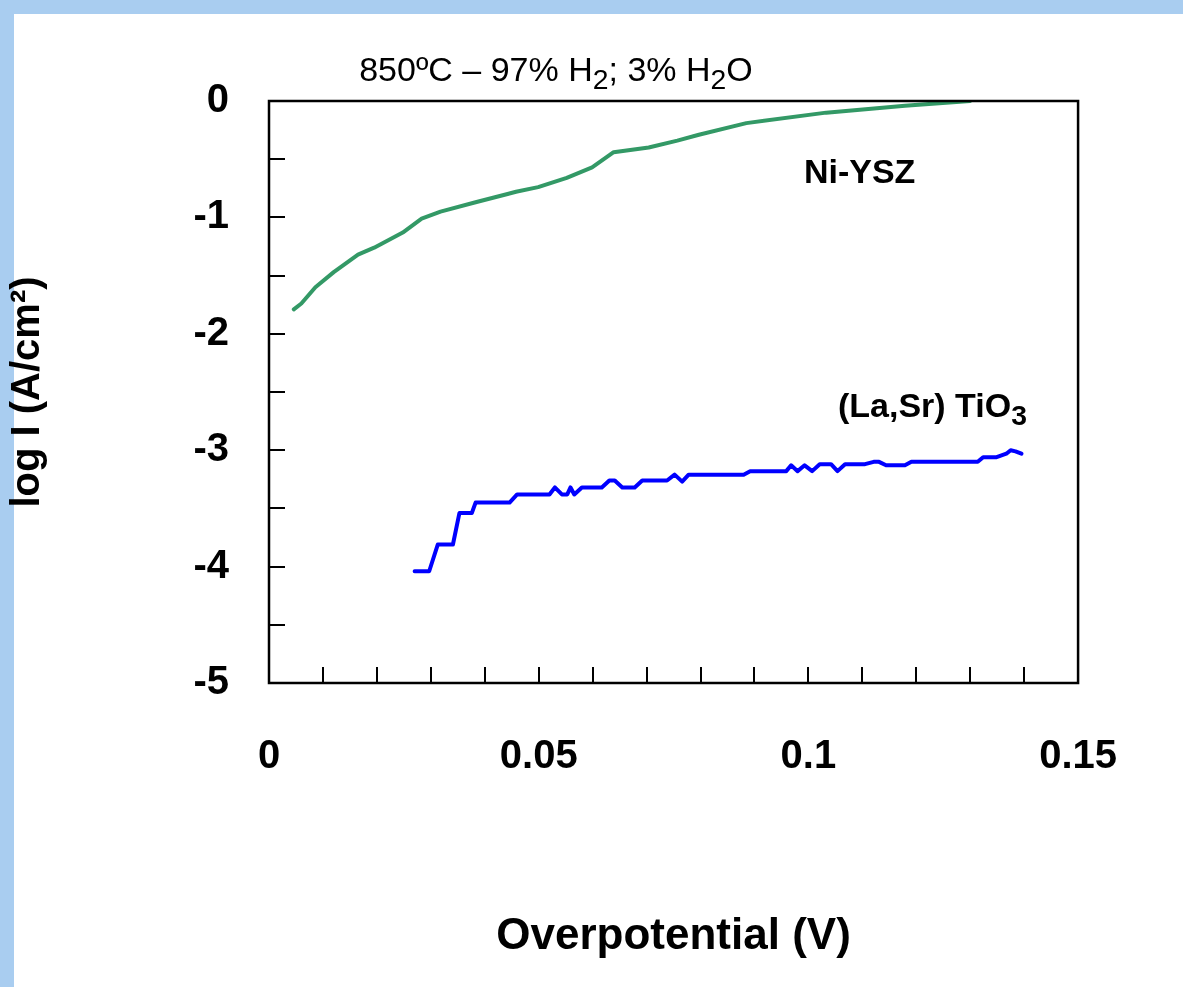 This screenshot has width=1183, height=987. What do you see at coordinates (1078, 754) in the screenshot?
I see `x-tick-label: 0.15` at bounding box center [1078, 754].